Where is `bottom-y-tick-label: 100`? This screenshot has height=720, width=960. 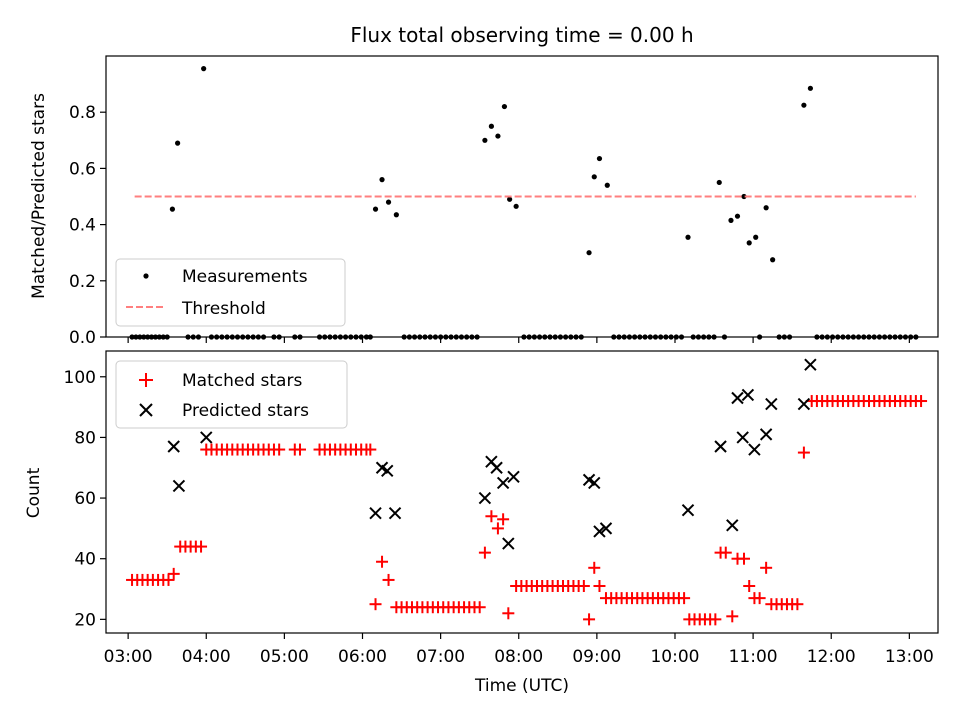
bottom-y-tick-label: 100 is located at coordinates (80, 378).